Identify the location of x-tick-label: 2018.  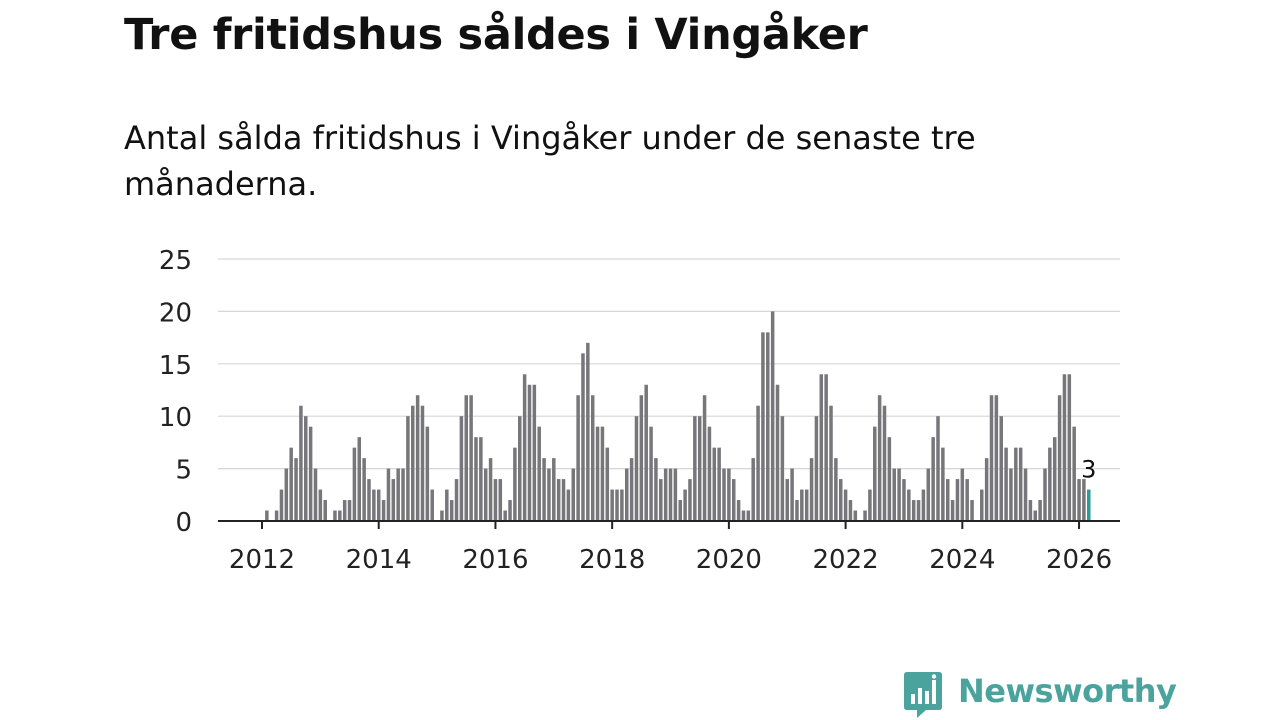
(612, 560).